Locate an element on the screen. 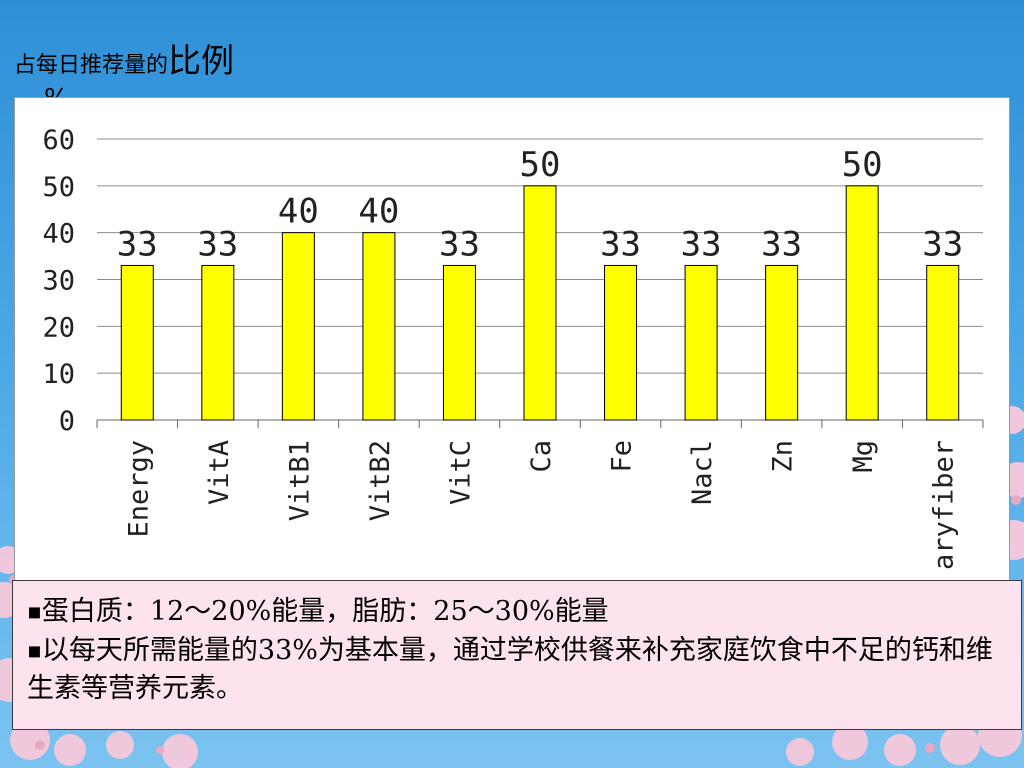 The width and height of the screenshot is (1024, 768). note-line-protein: ▪蛋白质：12～20%能量，脂肪：25～30%能量 is located at coordinates (519, 612).